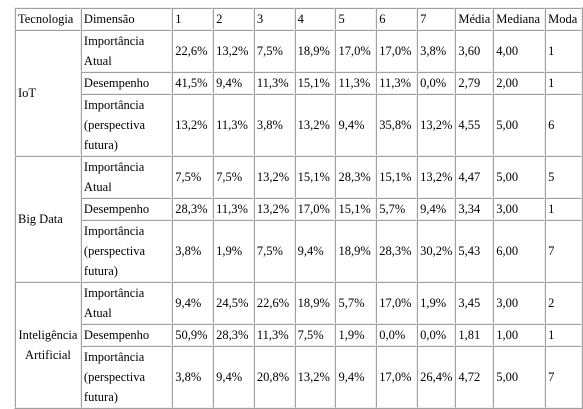 This screenshot has width=583, height=409. I want to click on value-cell: 3,00, so click(519, 303).